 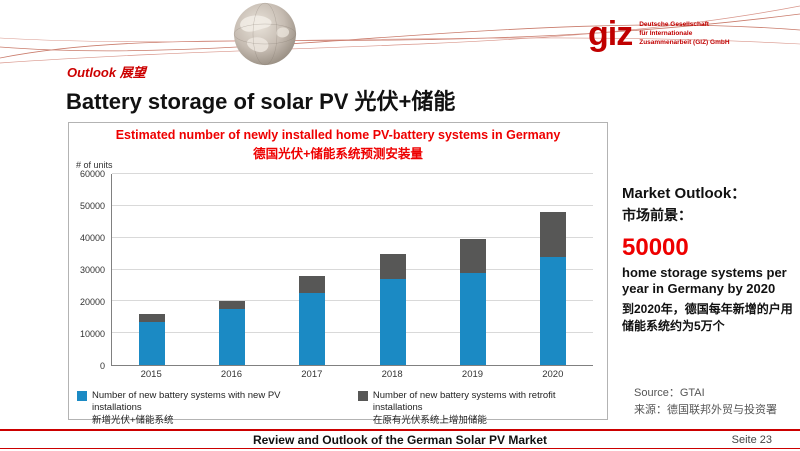 I want to click on y-axis-tick-label: 40000, so click(x=92, y=238).